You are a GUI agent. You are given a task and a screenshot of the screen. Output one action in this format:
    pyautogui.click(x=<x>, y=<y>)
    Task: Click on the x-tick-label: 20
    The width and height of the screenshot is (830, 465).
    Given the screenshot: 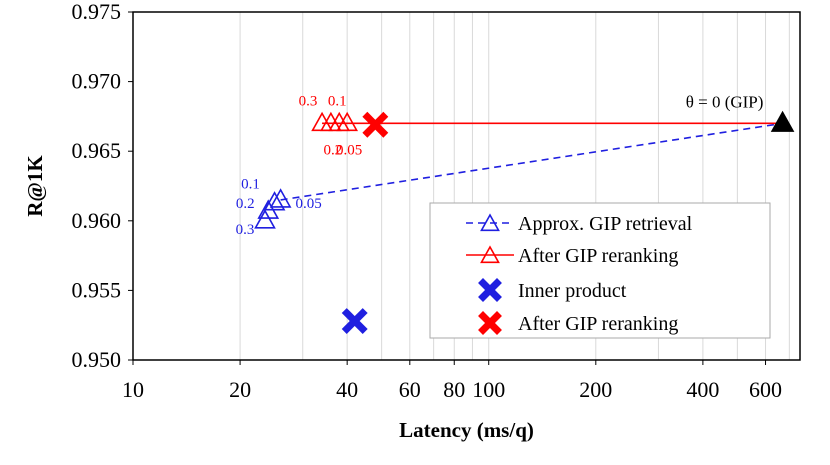 What is the action you would take?
    pyautogui.click(x=240, y=389)
    